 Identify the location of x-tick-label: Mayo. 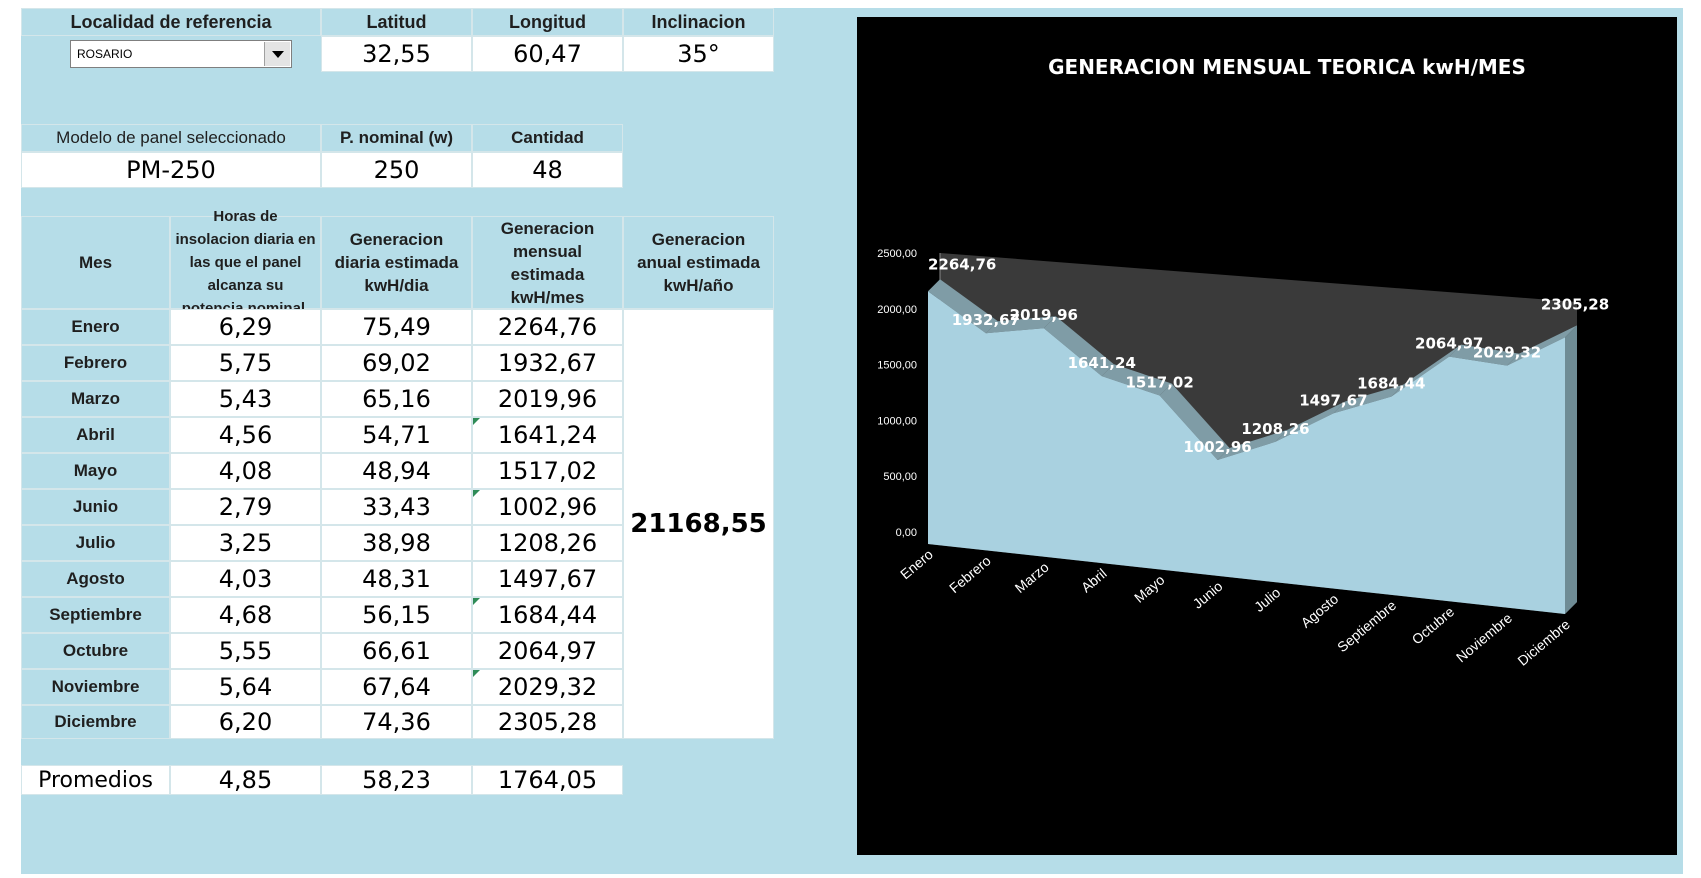
(1149, 588).